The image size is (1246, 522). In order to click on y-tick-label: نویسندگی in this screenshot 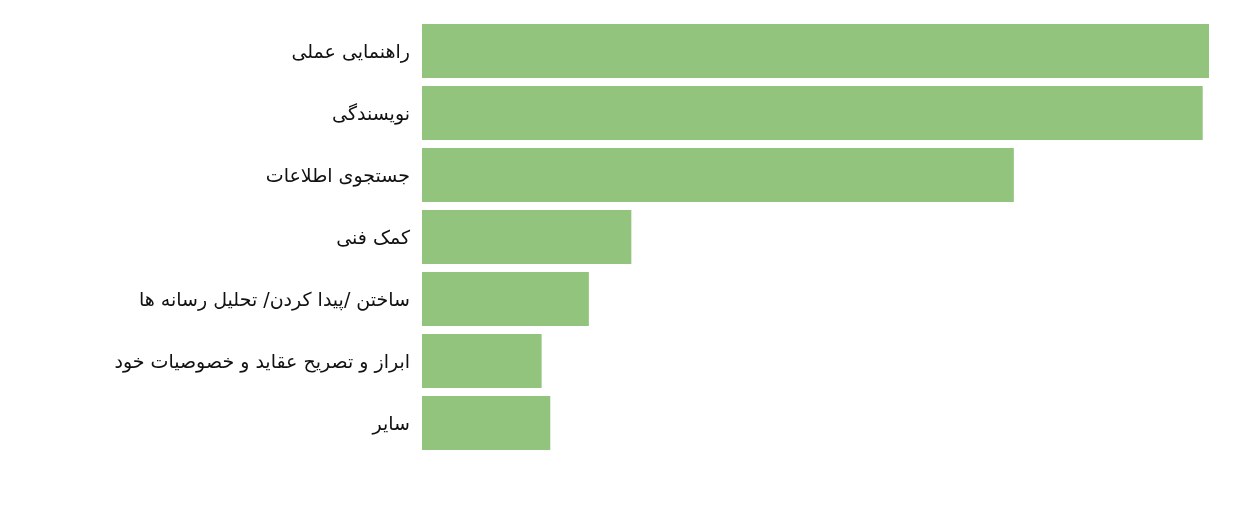, I will do `click(371, 113)`.